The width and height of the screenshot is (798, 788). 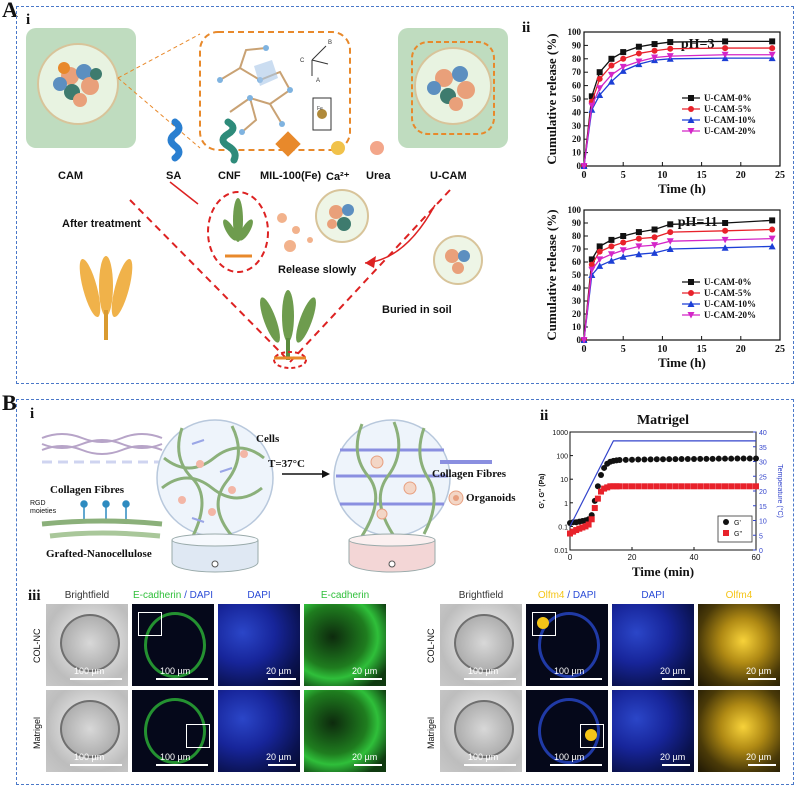 What do you see at coordinates (526, 28) in the screenshot?
I see `panel-a-ii-label: ii` at bounding box center [526, 28].